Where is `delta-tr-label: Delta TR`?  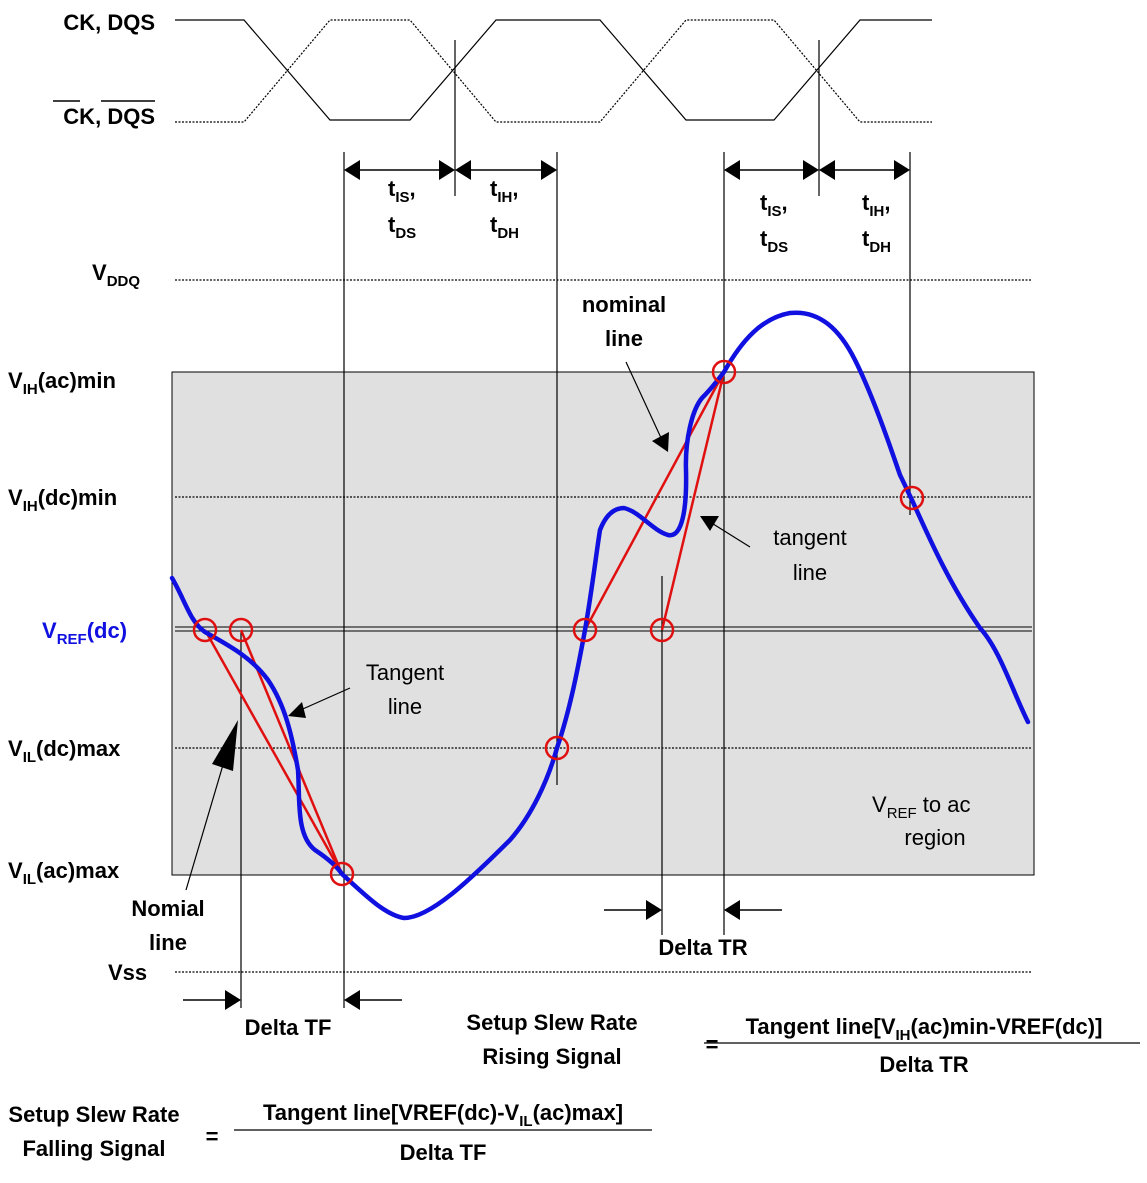
delta-tr-label: Delta TR is located at coordinates (702, 947).